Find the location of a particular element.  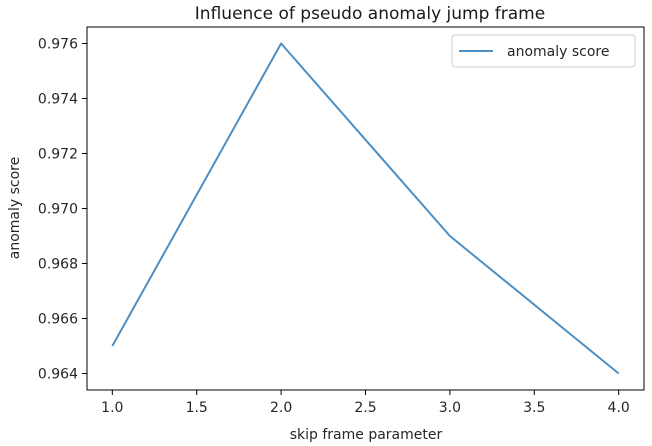

y-tick-label: 0.964 is located at coordinates (58, 375).